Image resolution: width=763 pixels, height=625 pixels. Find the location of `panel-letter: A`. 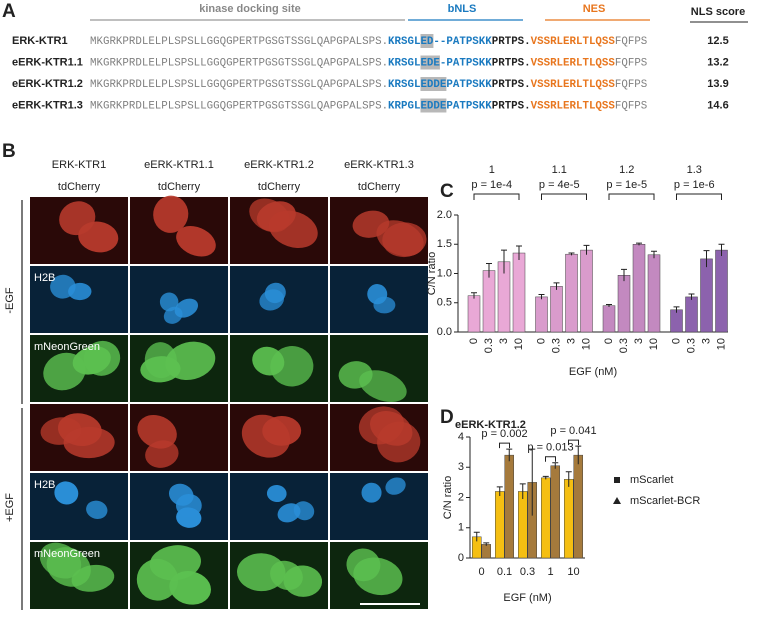

panel-letter: A is located at coordinates (9, 11).